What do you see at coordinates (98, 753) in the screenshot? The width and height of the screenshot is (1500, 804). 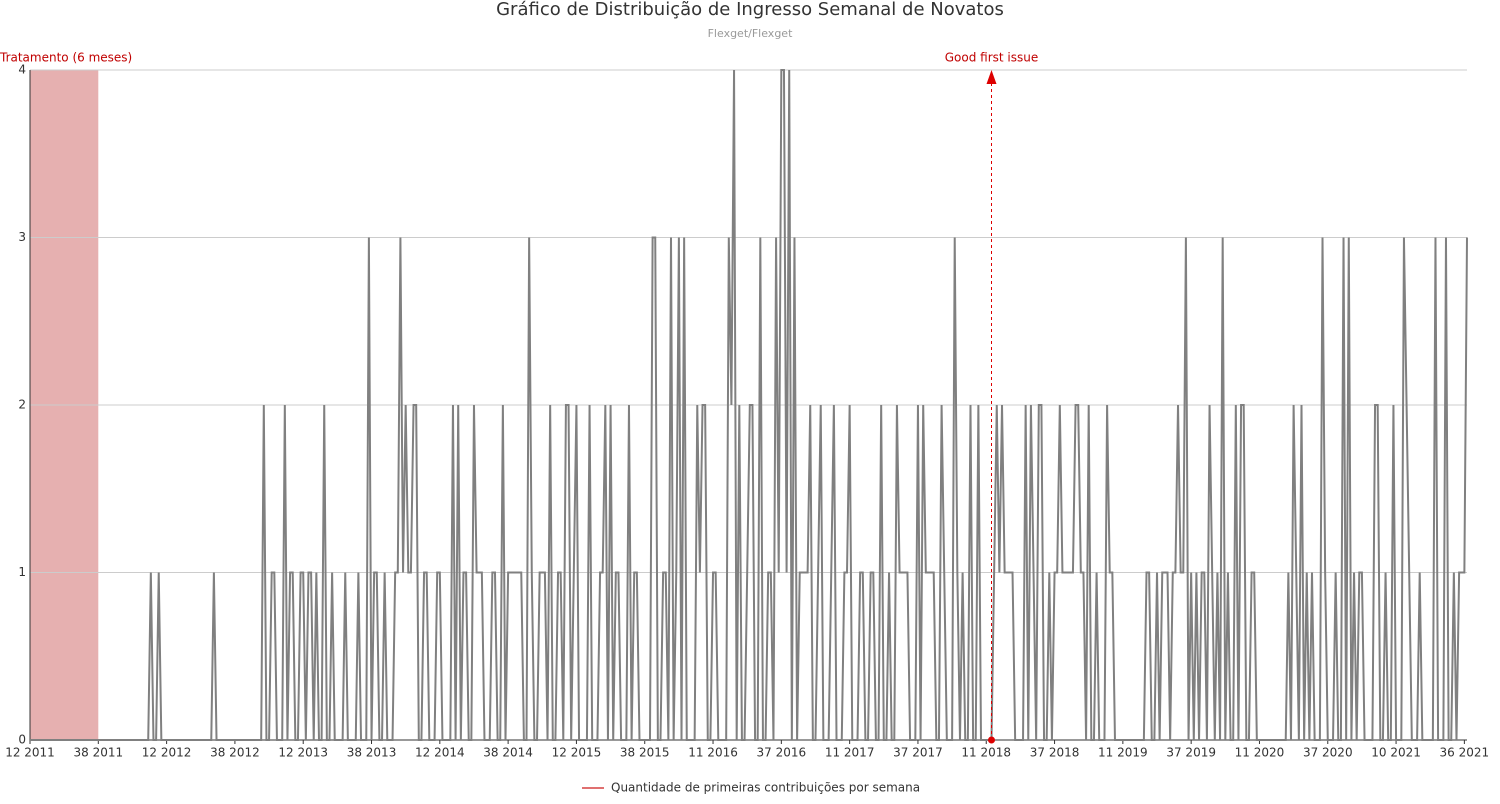 I see `x-tick-label: 38 2011` at bounding box center [98, 753].